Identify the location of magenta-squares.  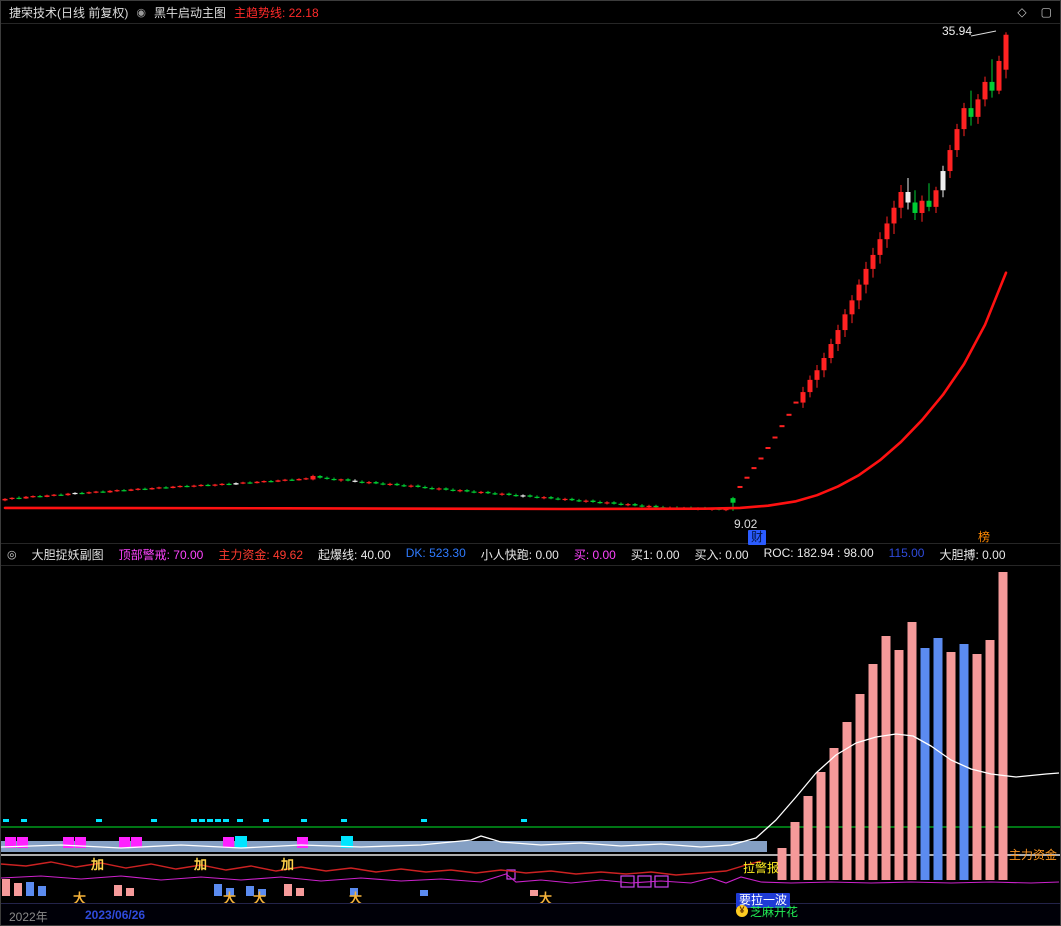
(156, 842).